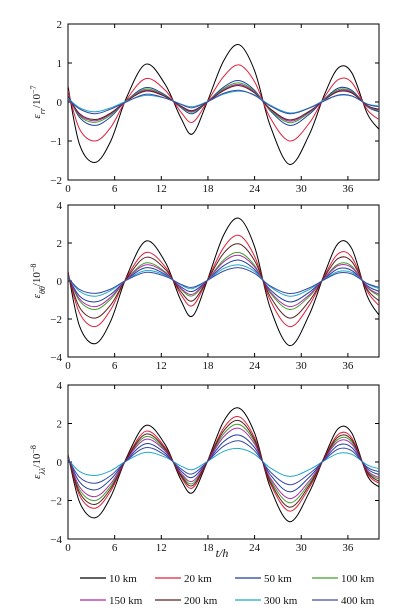  Describe the element at coordinates (38, 101) in the screenshot. I see `y-axis-label: εrr/10−7` at that location.